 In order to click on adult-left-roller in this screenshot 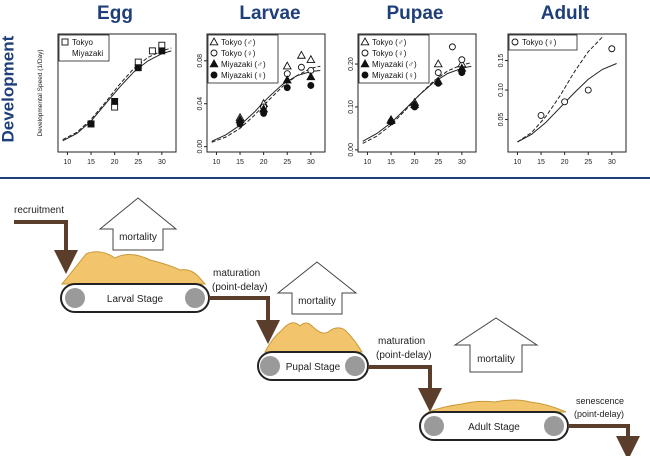, I will do `click(434, 426)`.